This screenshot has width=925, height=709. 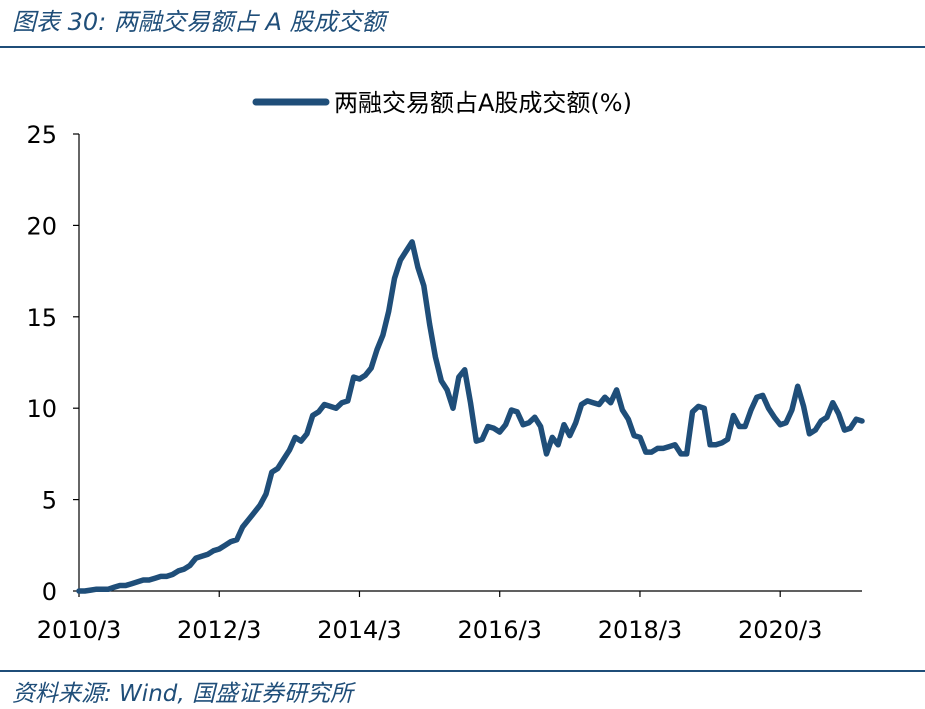 What do you see at coordinates (219, 630) in the screenshot?
I see `x-tick-label: 2012/3` at bounding box center [219, 630].